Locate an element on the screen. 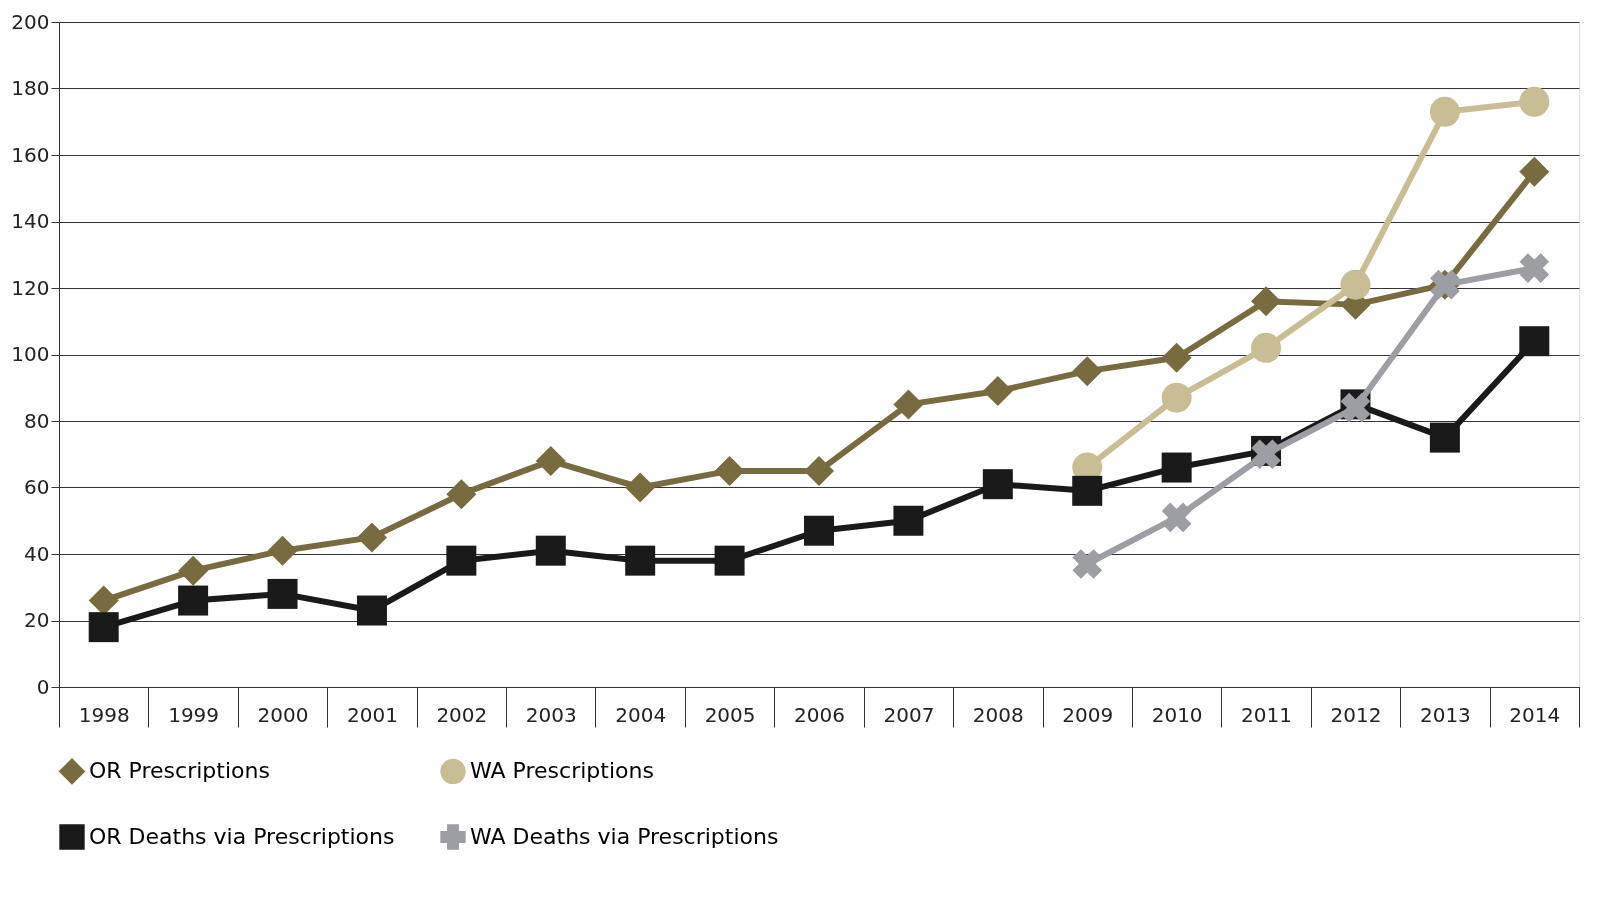  y-tick-label: 100 is located at coordinates (30, 354).